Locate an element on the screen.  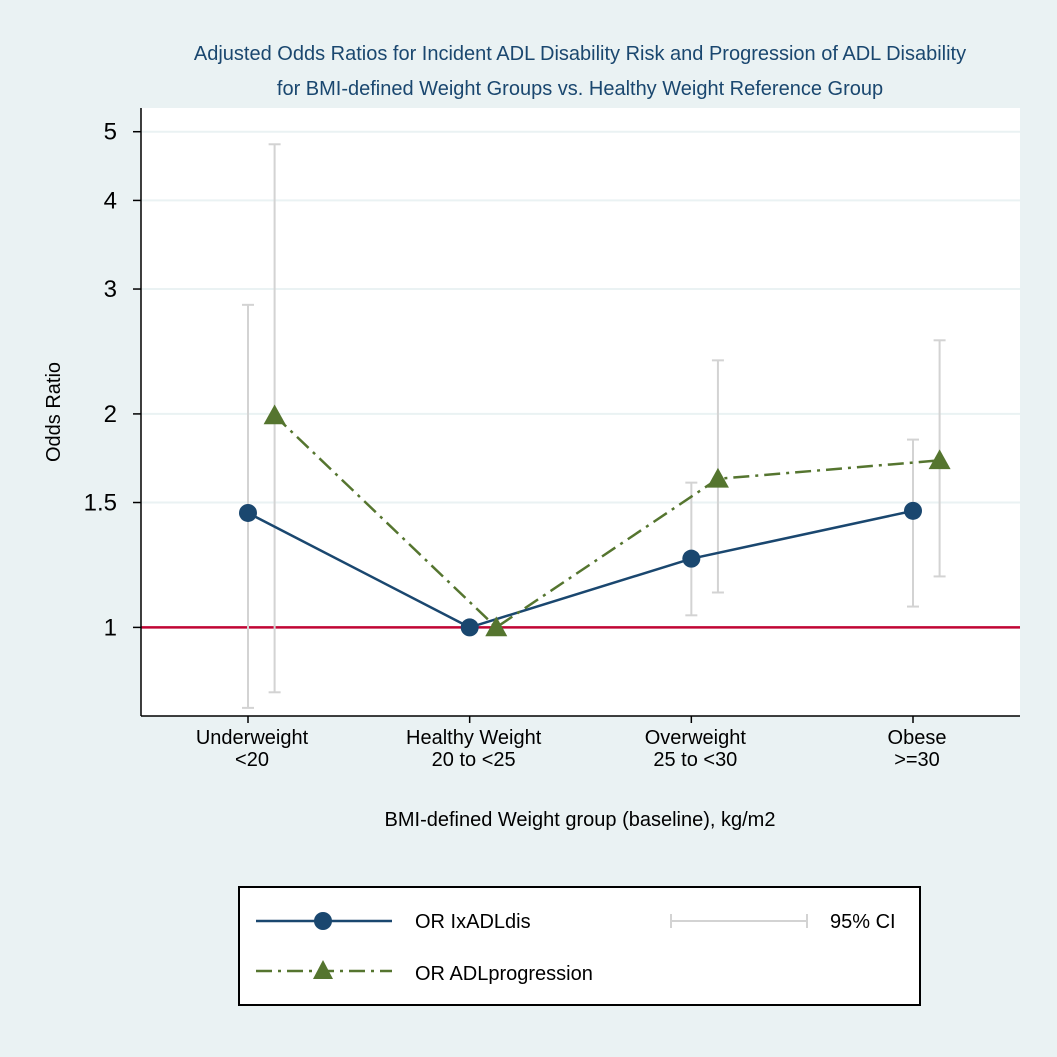
y-ticks: 1 1.5 2 3 4 5 is located at coordinates (112, 380).